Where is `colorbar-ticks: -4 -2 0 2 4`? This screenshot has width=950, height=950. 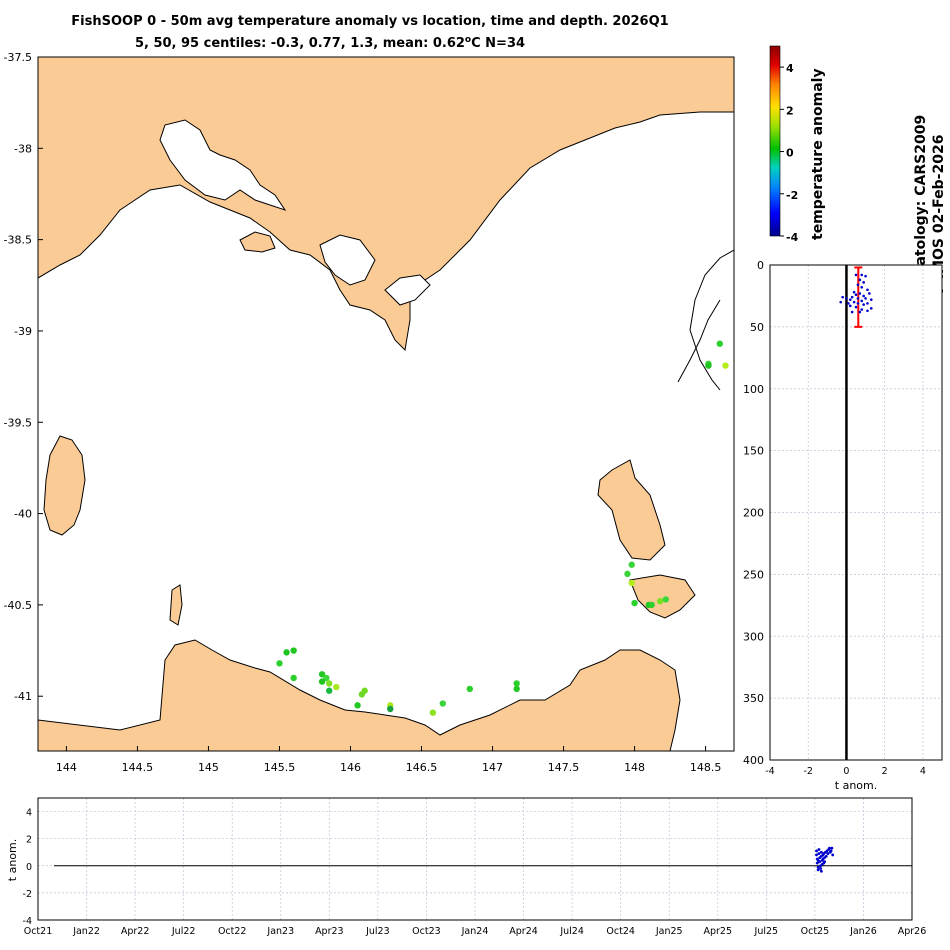 colorbar-ticks: -4 -2 0 2 4 is located at coordinates (789, 153).